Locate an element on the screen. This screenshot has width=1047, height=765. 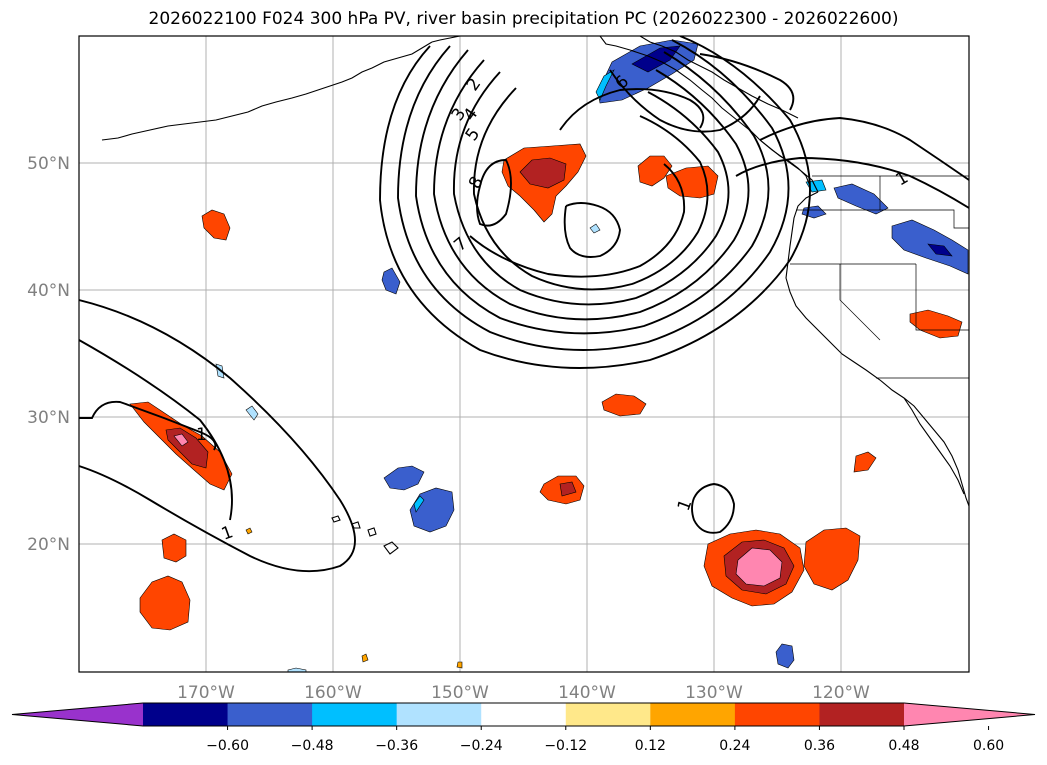
border-ca-nv is located at coordinates (860, 302).